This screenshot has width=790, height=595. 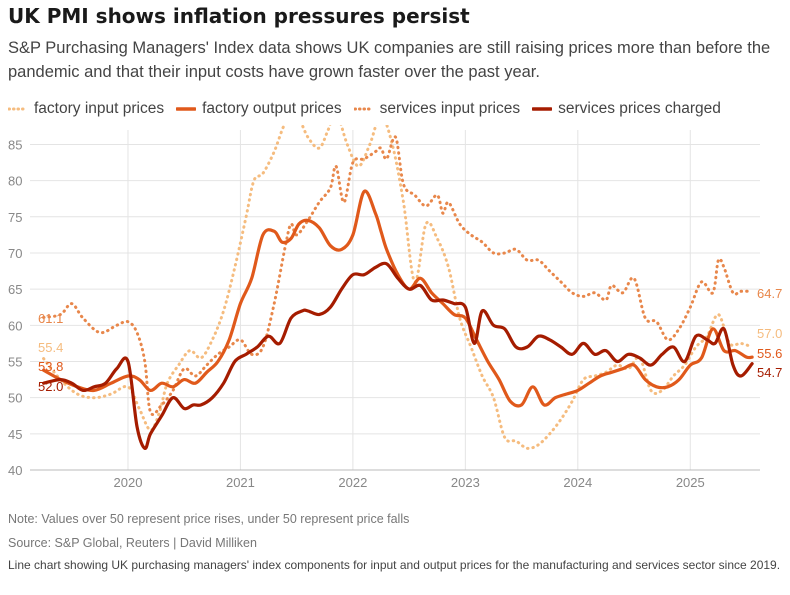 I want to click on series-start-label: 53.8, so click(x=50, y=366).